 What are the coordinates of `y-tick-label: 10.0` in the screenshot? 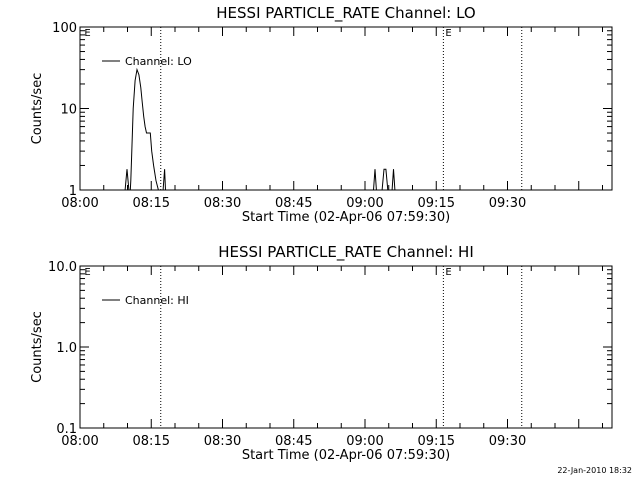 It's located at (62, 267).